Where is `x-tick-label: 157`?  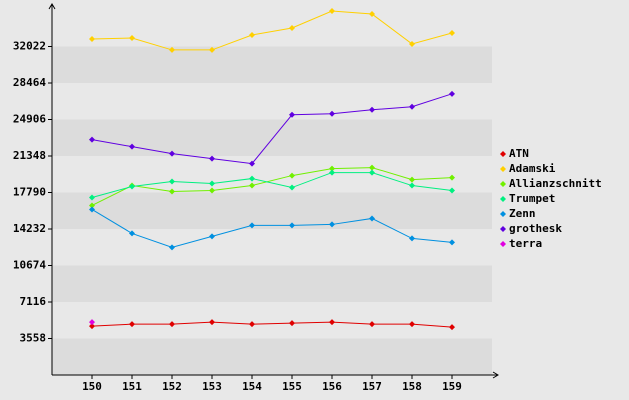
x-tick-label: 157 is located at coordinates (372, 386).